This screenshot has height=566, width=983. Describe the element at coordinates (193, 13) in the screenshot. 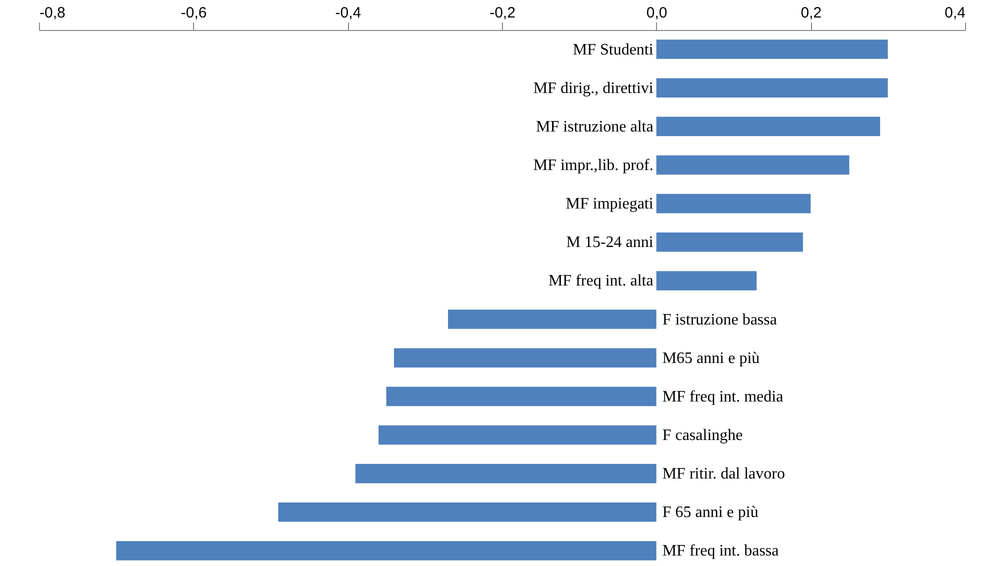

I see `x-tick-label: -0,6` at that location.